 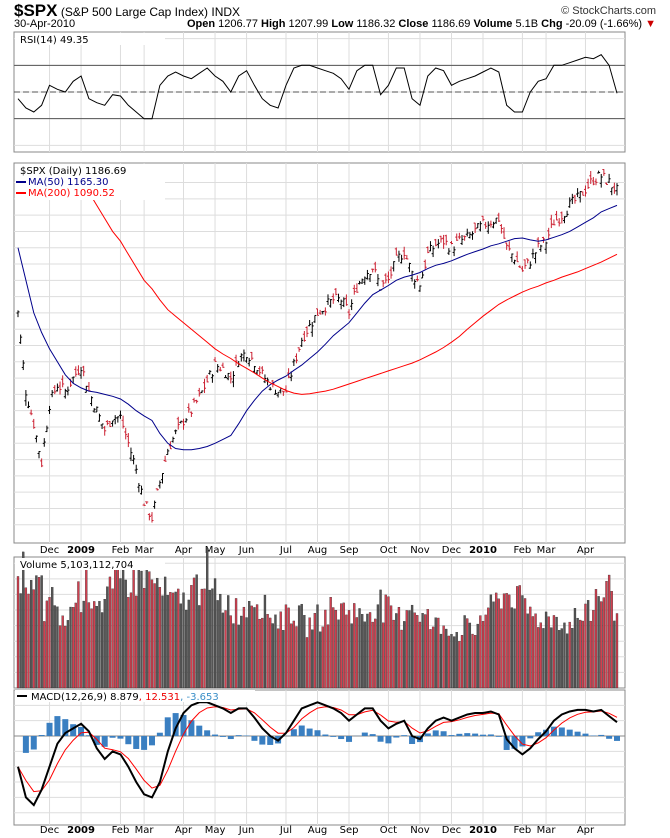 What do you see at coordinates (215, 550) in the screenshot?
I see `x-tick-label: May` at bounding box center [215, 550].